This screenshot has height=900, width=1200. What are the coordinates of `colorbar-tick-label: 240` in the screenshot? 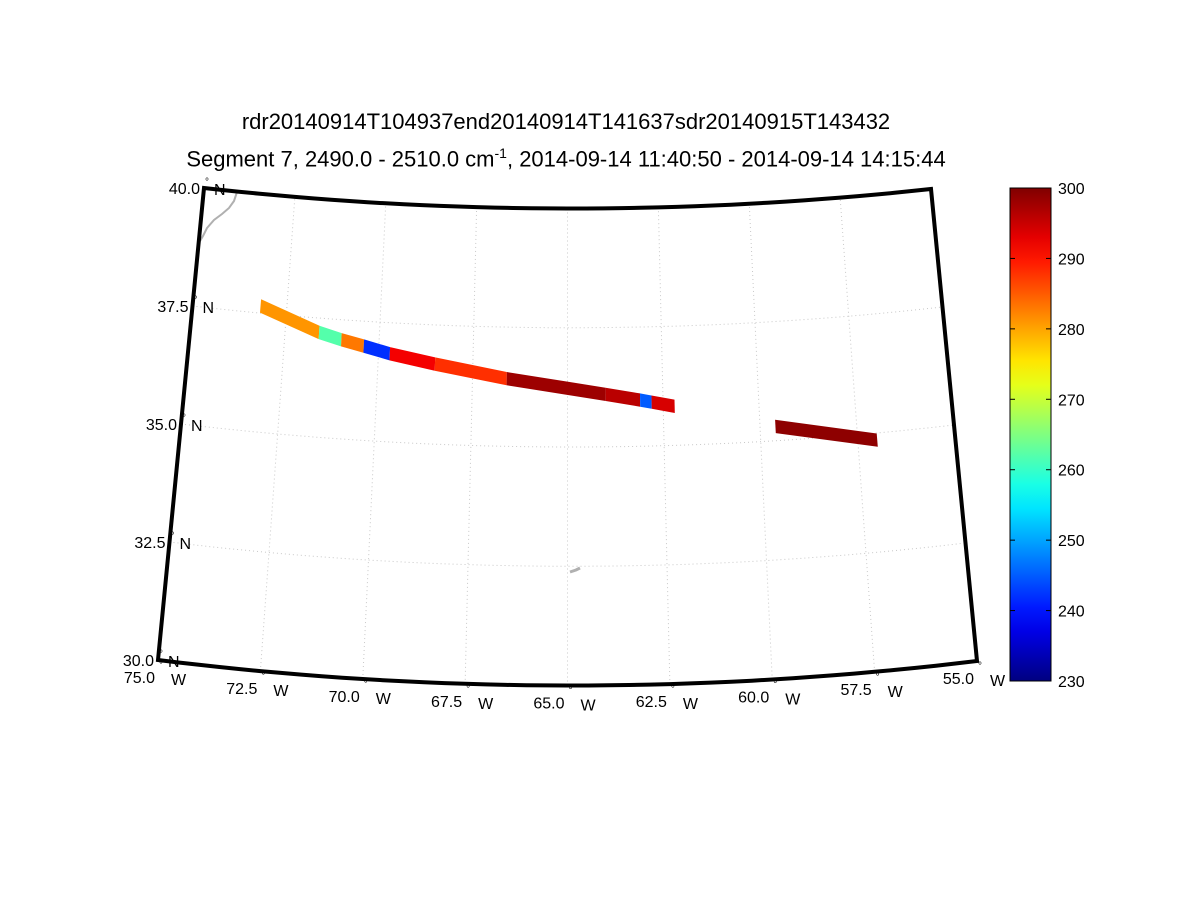 It's located at (1071, 612).